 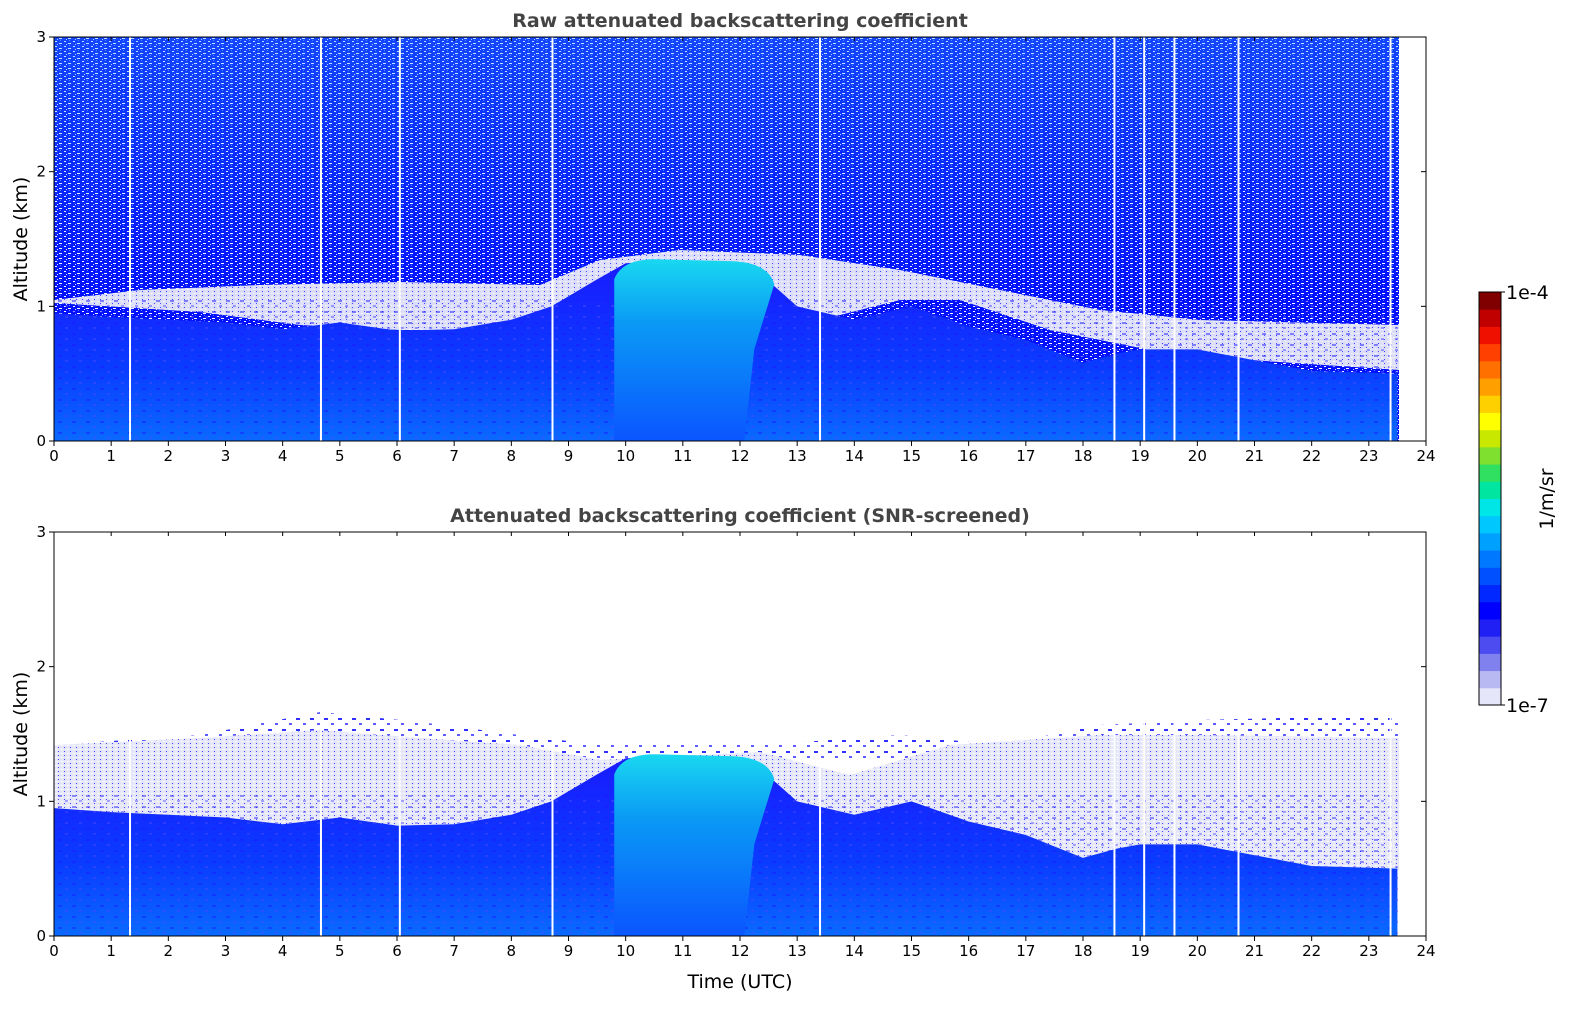 What do you see at coordinates (1527, 706) in the screenshot?
I see `colorbar-min-label: 1e-7` at bounding box center [1527, 706].